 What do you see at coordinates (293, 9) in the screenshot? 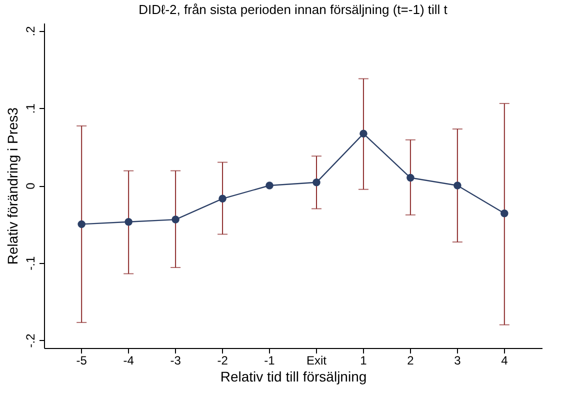
I see `chart-title: DIDℓ-2, från sista perioden innan försäljning (t=-1) till t` at bounding box center [293, 9].